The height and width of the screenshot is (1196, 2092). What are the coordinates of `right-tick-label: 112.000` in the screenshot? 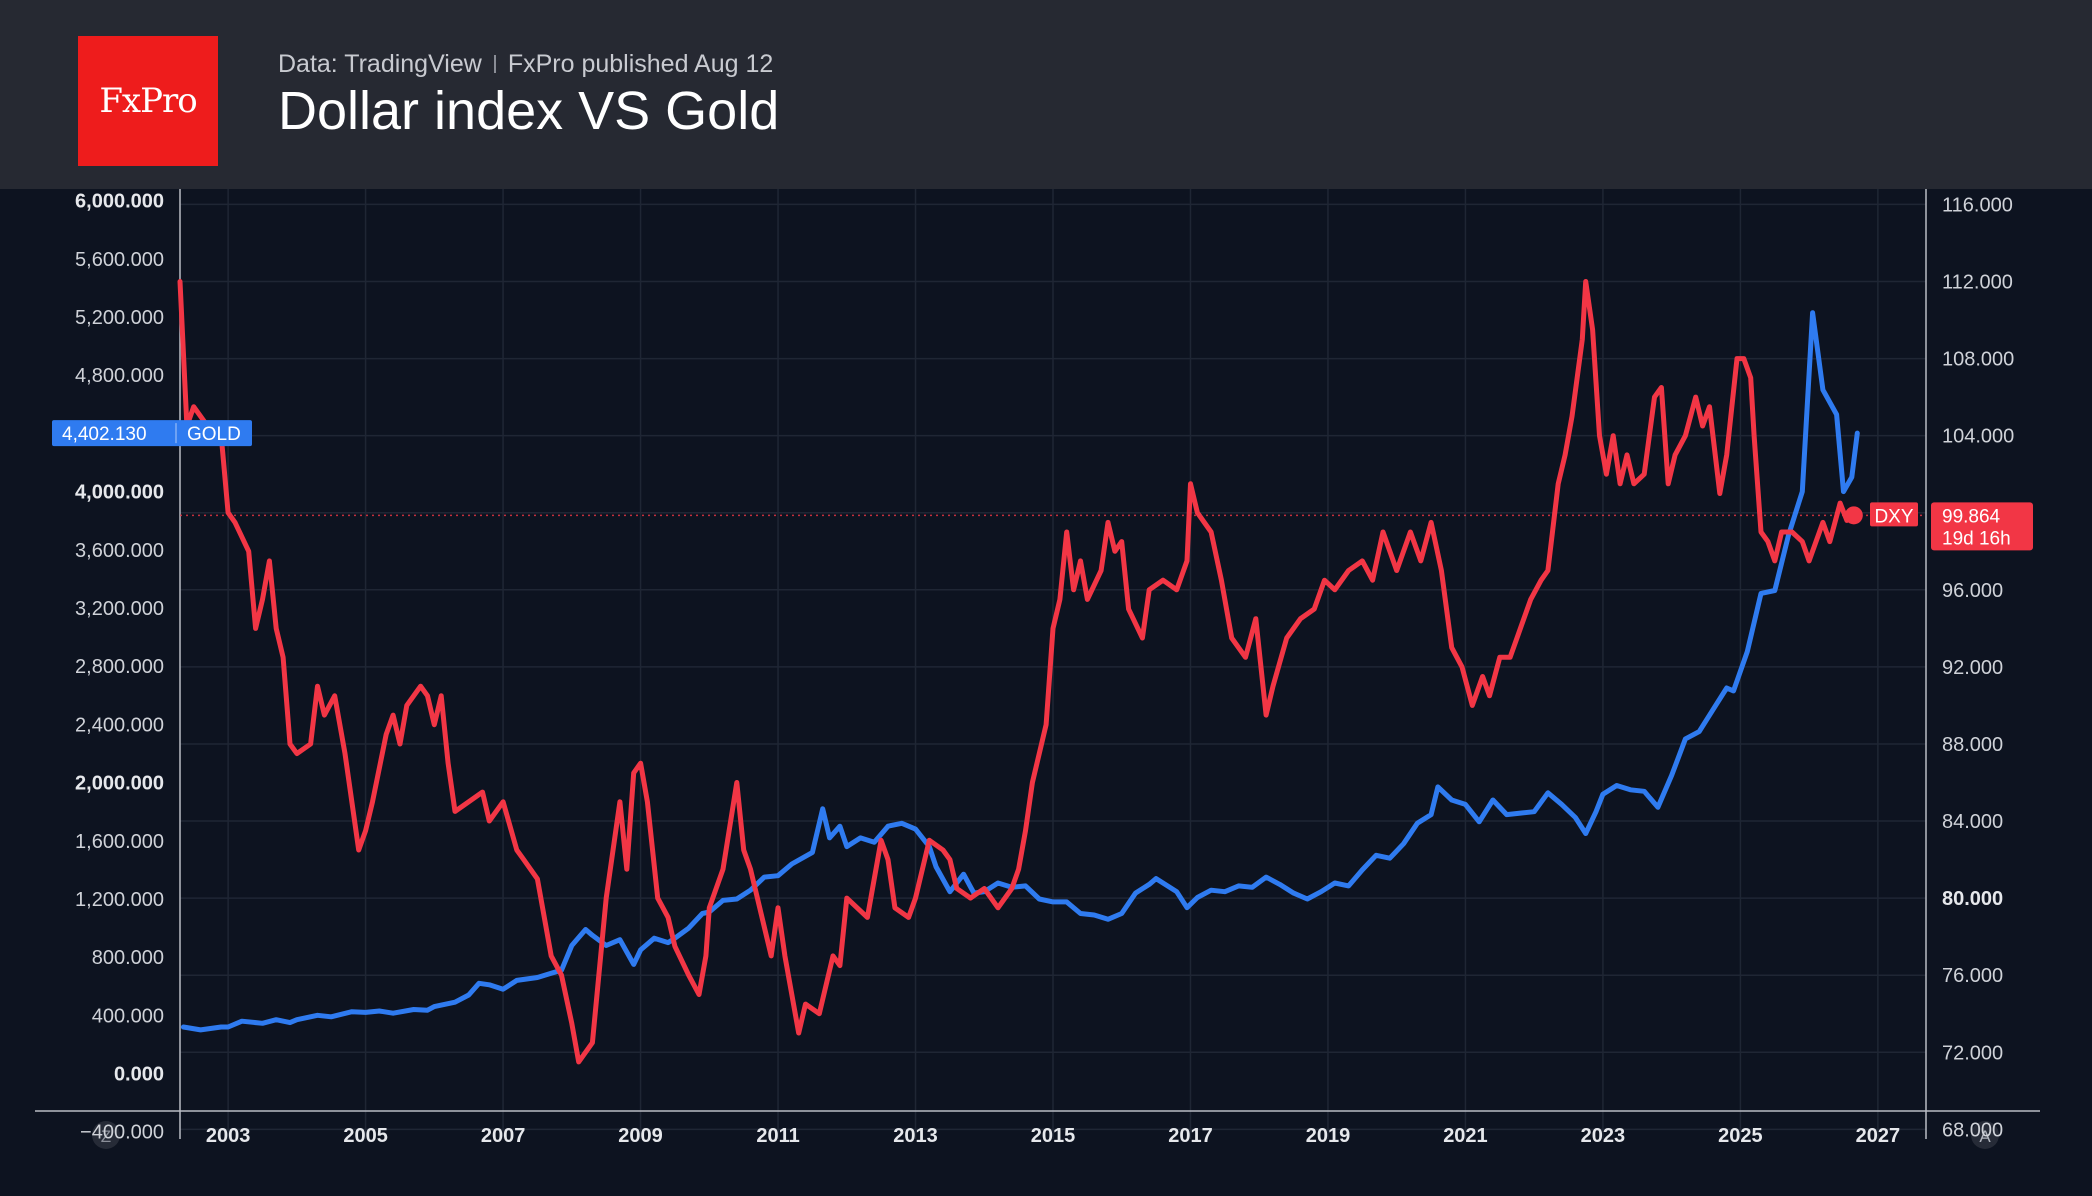 It's located at (1977, 282).